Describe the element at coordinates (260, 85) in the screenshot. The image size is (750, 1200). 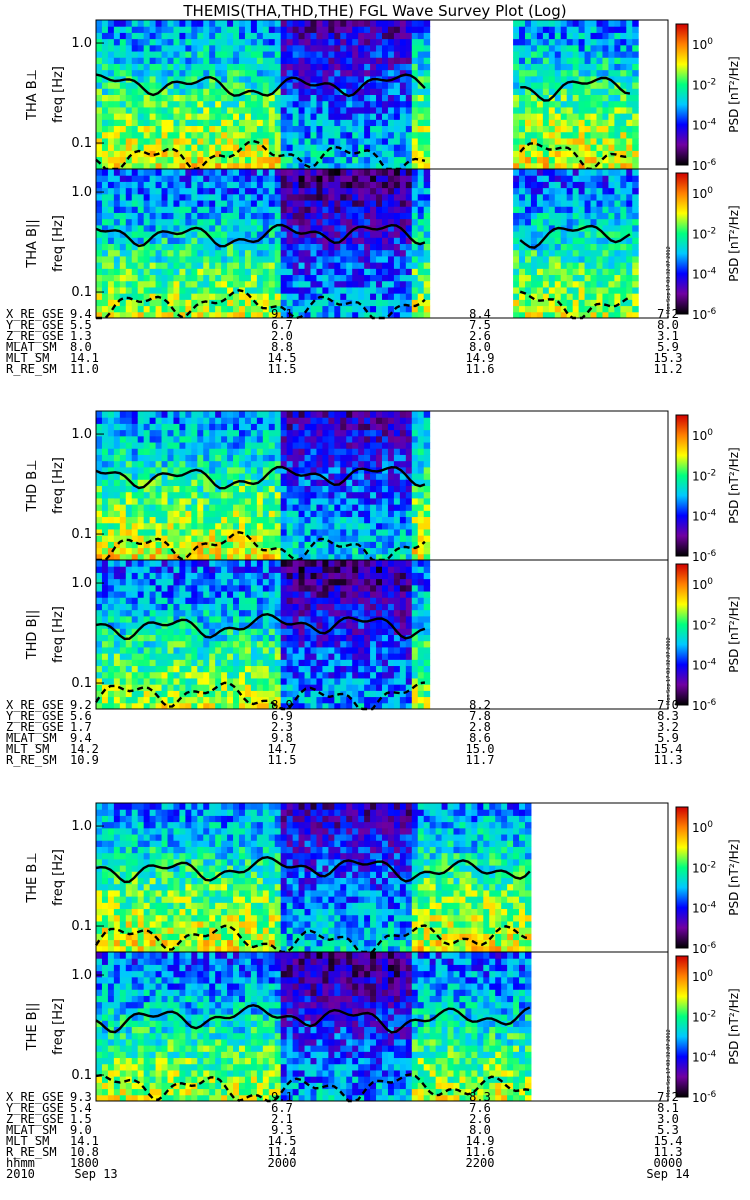
I see `solid-frequency-line` at that location.